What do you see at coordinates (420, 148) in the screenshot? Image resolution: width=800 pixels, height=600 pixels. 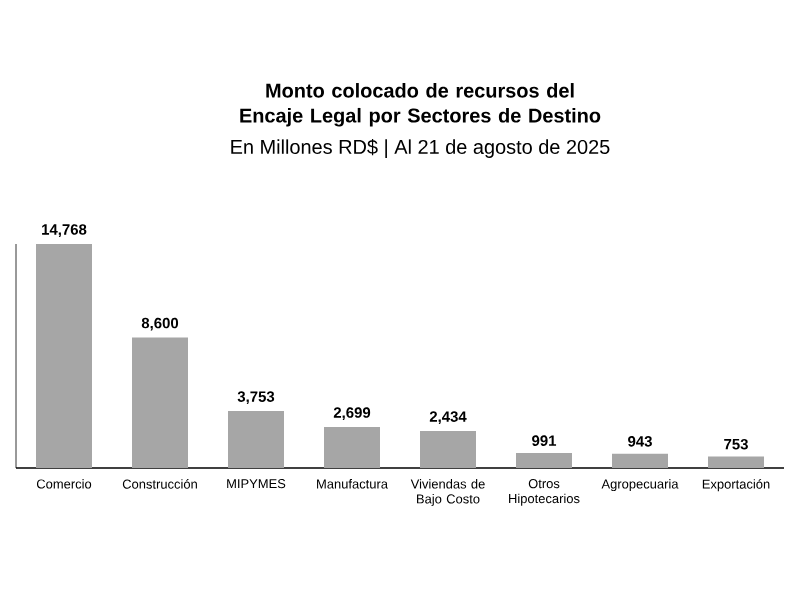 I see `chart-subtitle: En Millones RD$ | Al 21 de agosto de 2025` at bounding box center [420, 148].